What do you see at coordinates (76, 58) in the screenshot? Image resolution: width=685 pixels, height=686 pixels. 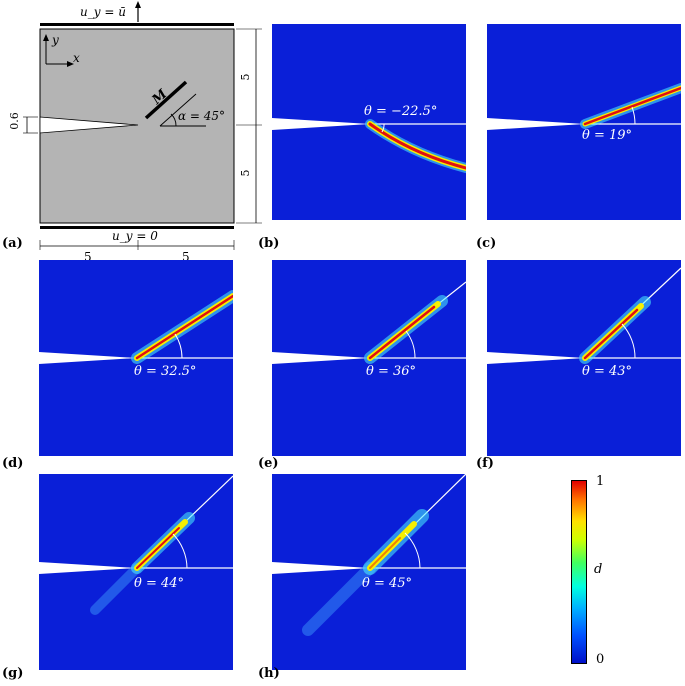 I see `axis-x-label: x` at bounding box center [76, 58].